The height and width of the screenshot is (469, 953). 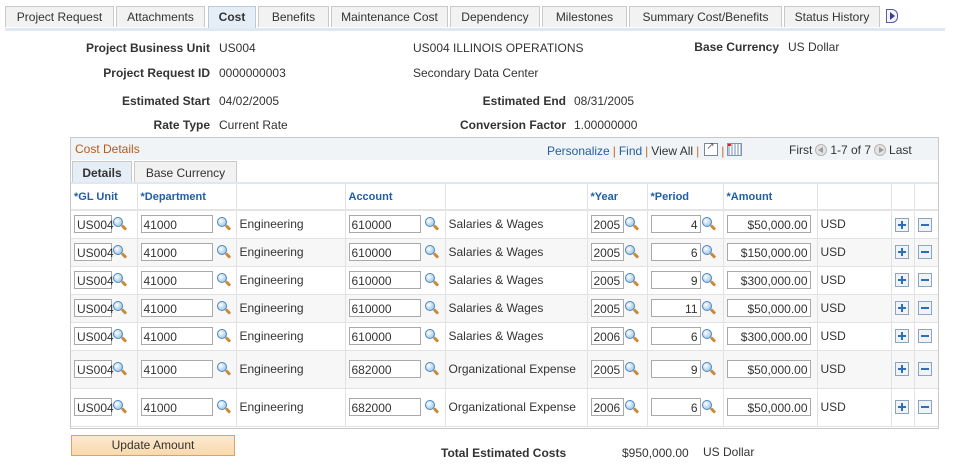 What do you see at coordinates (675, 224) in the screenshot?
I see `period-input: 4` at bounding box center [675, 224].